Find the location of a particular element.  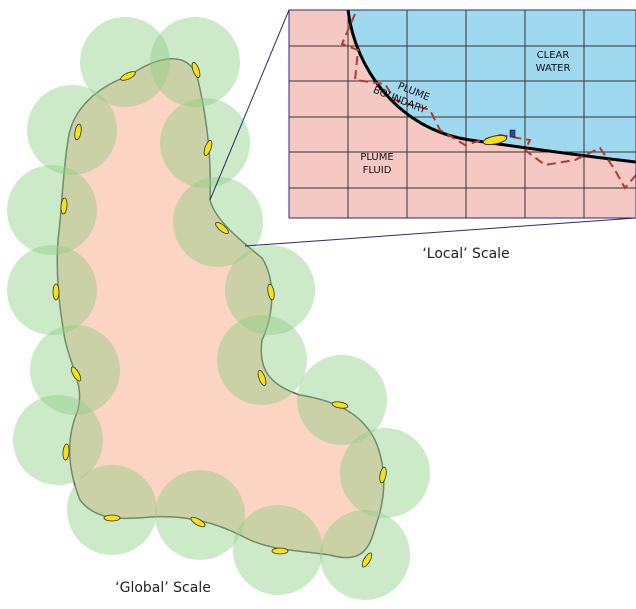

text-line: CLEAR is located at coordinates (553, 55).